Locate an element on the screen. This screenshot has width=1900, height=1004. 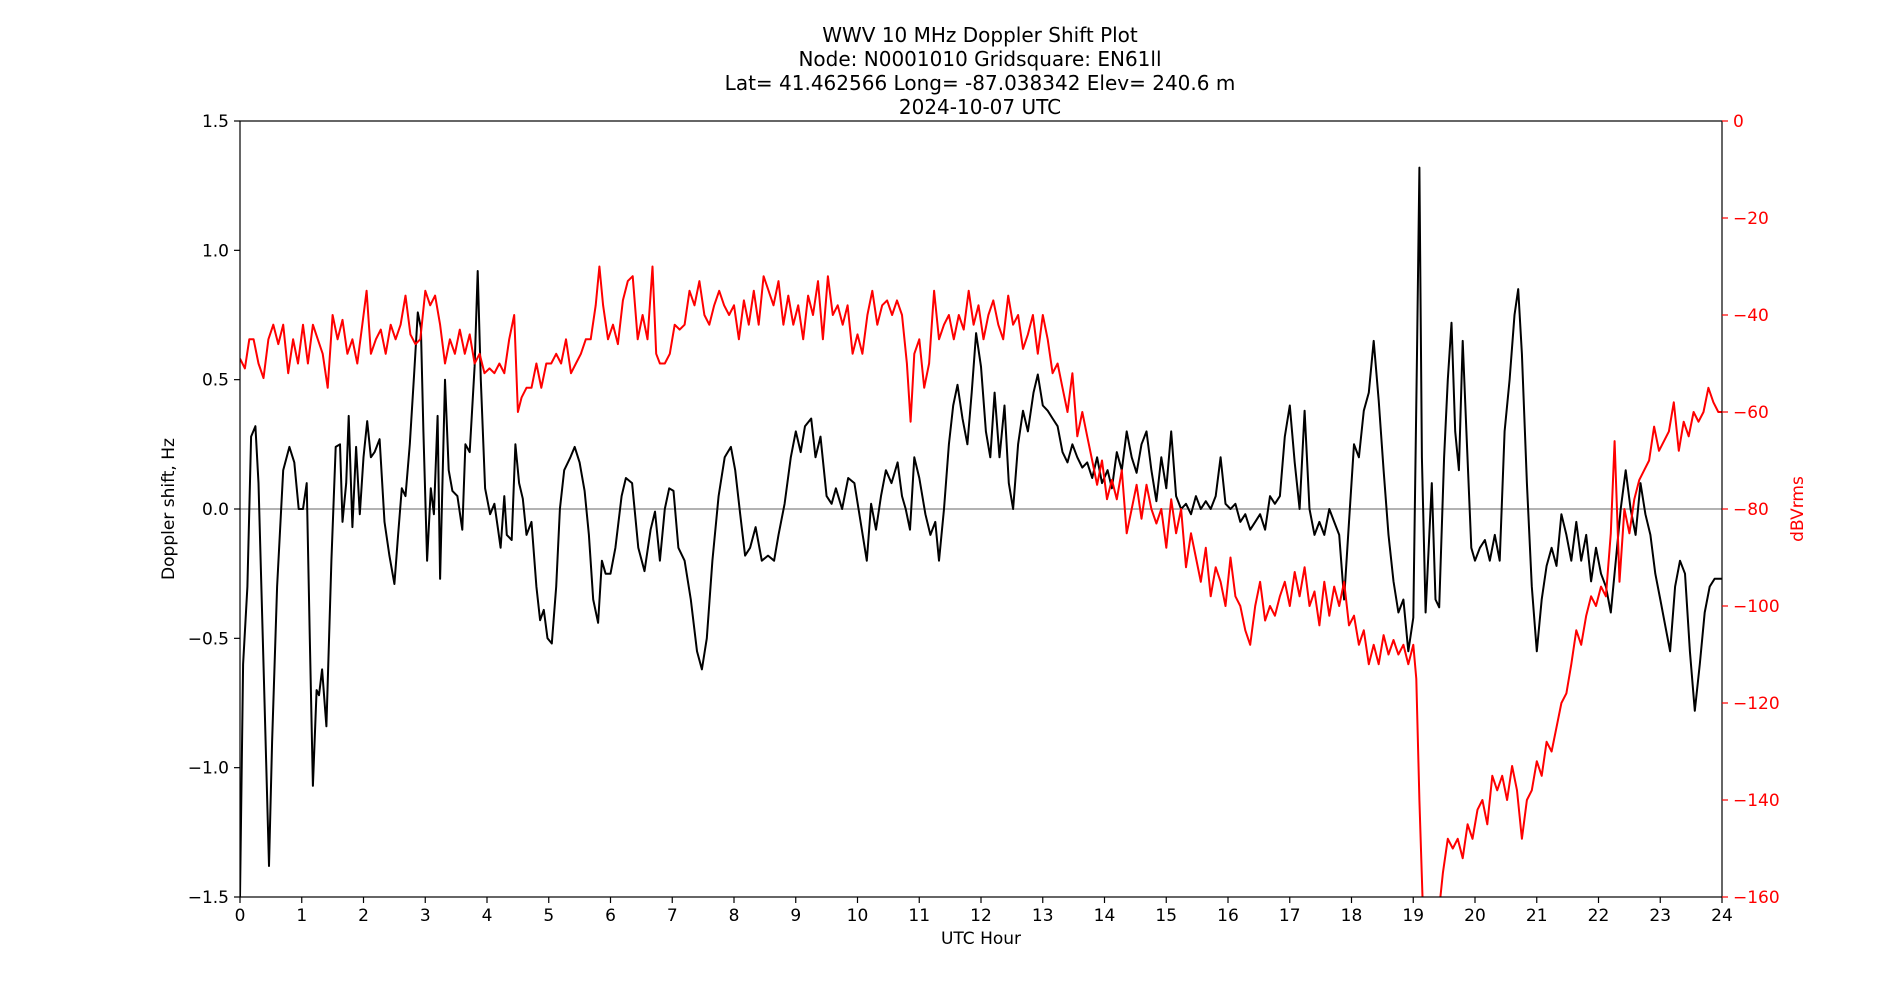
title-line-1: WWV 10 MHz Doppler Shift Plot is located at coordinates (980, 35).